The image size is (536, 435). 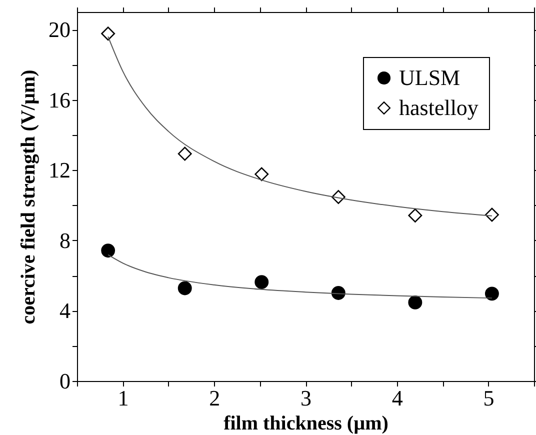 What do you see at coordinates (397, 398) in the screenshot?
I see `x-tick-label: 4` at bounding box center [397, 398].